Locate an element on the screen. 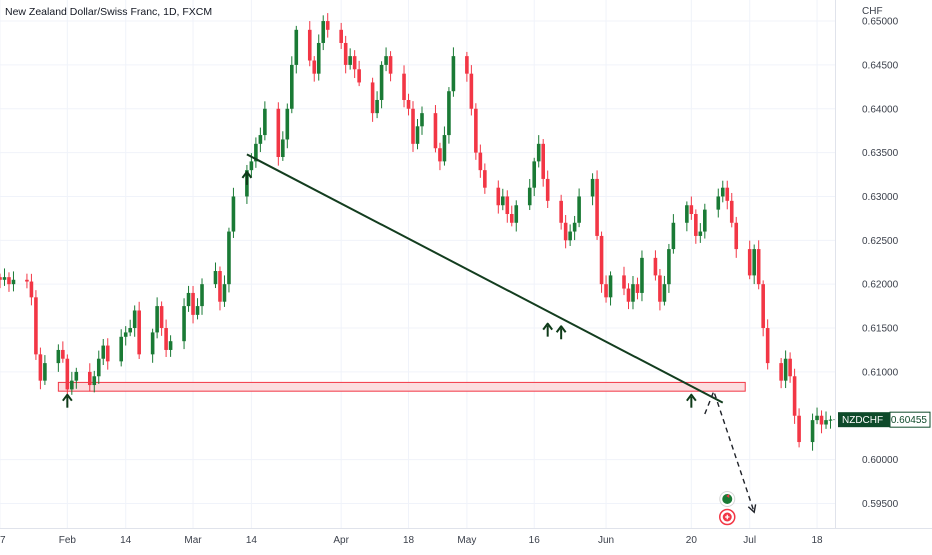  projection-layer is located at coordinates (730, 451).